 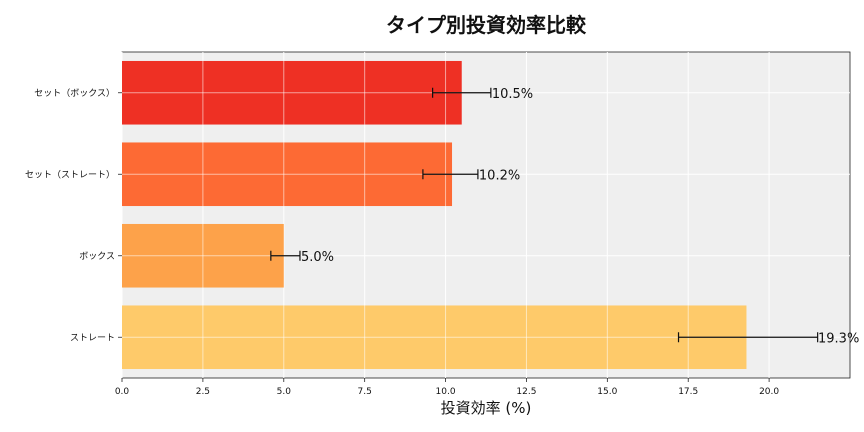 What do you see at coordinates (486, 25) in the screenshot?
I see `chart-title: タイプ別投資効率比較` at bounding box center [486, 25].